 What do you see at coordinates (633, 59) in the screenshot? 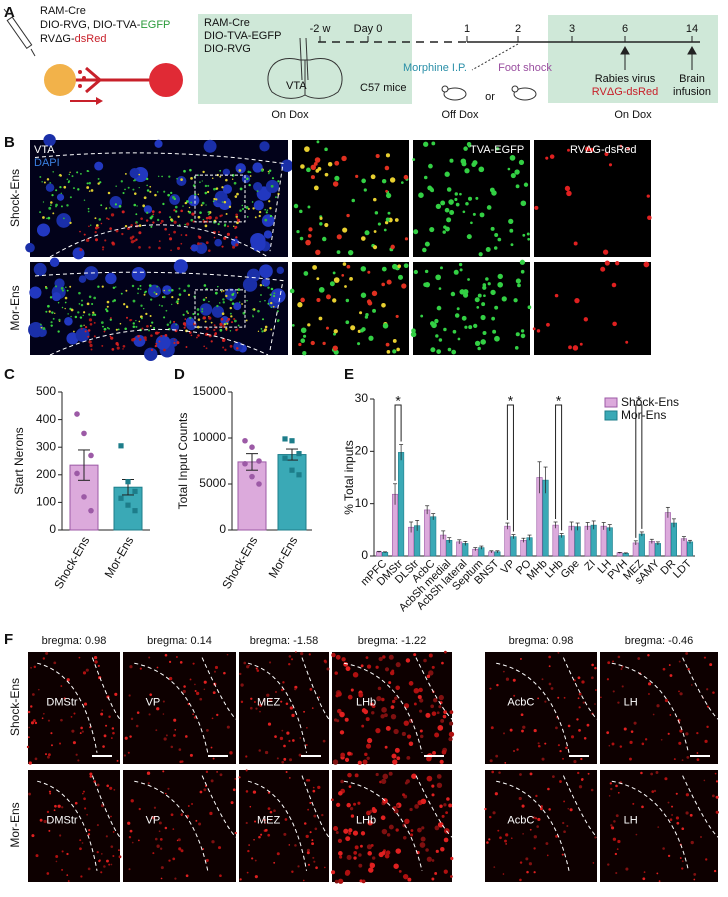
I see `dox-box` at bounding box center [633, 59].